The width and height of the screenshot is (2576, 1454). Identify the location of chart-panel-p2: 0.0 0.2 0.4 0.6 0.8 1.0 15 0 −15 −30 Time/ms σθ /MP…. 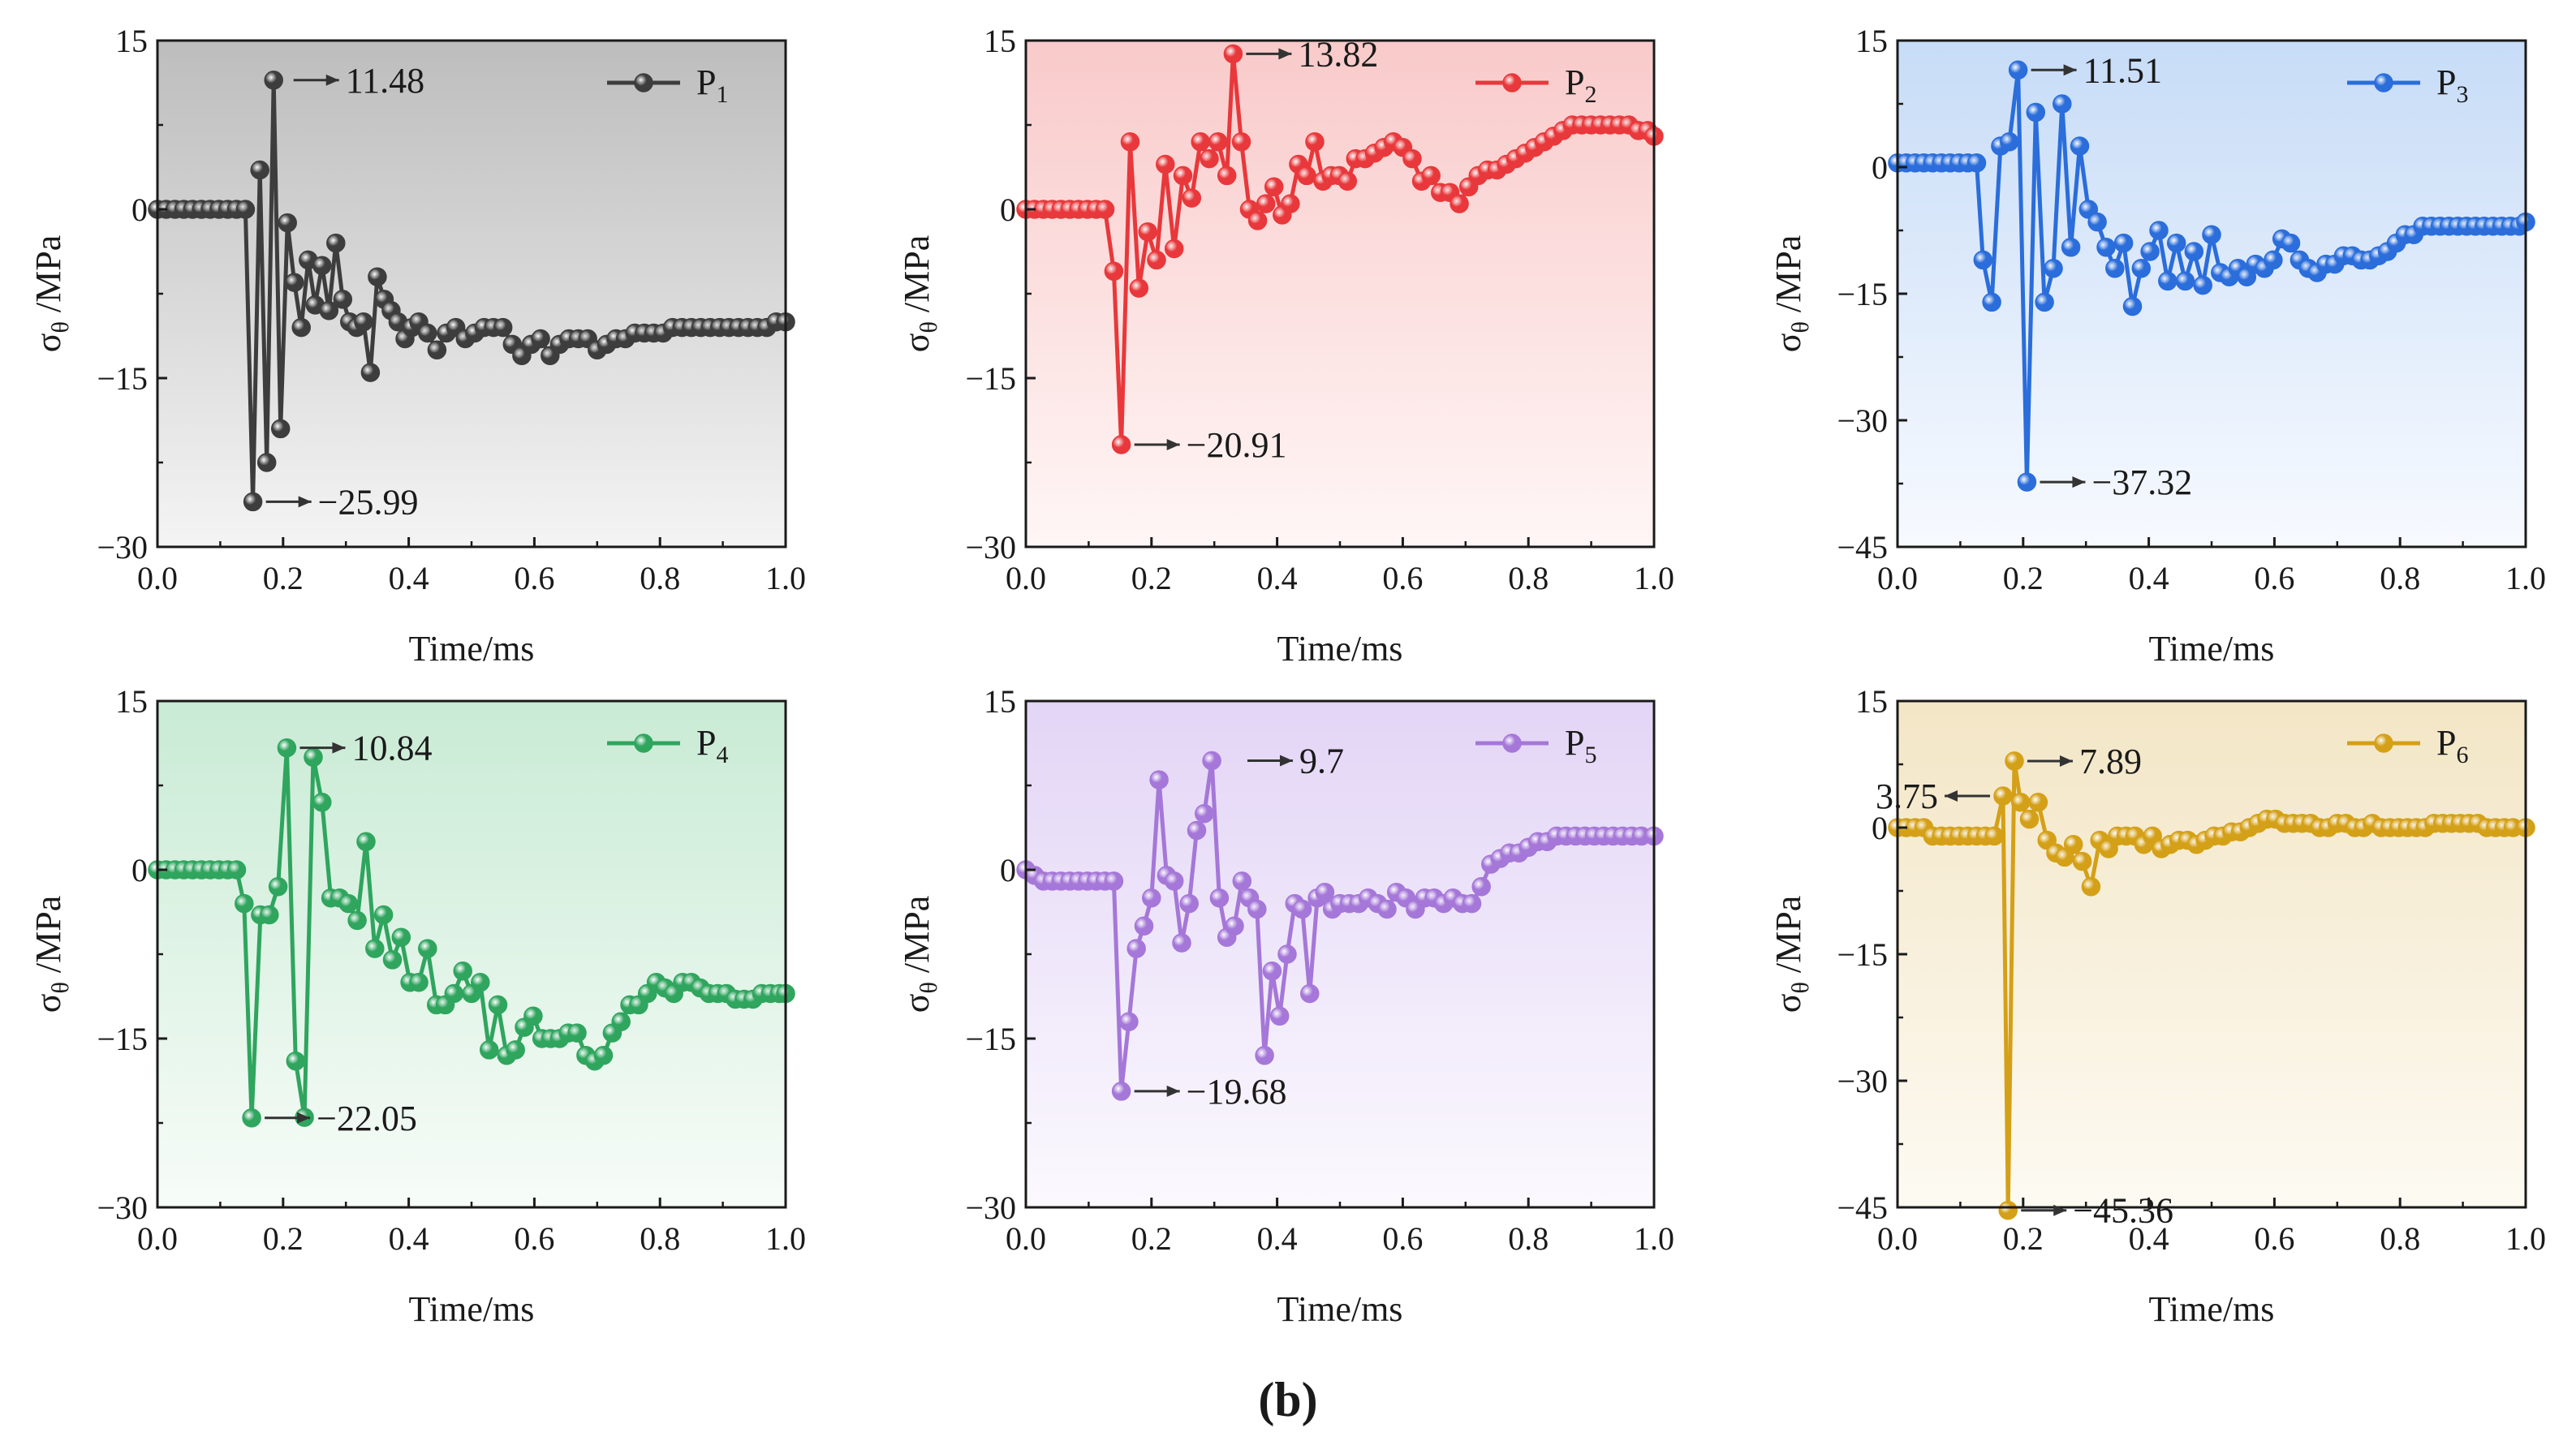
(1285, 346).